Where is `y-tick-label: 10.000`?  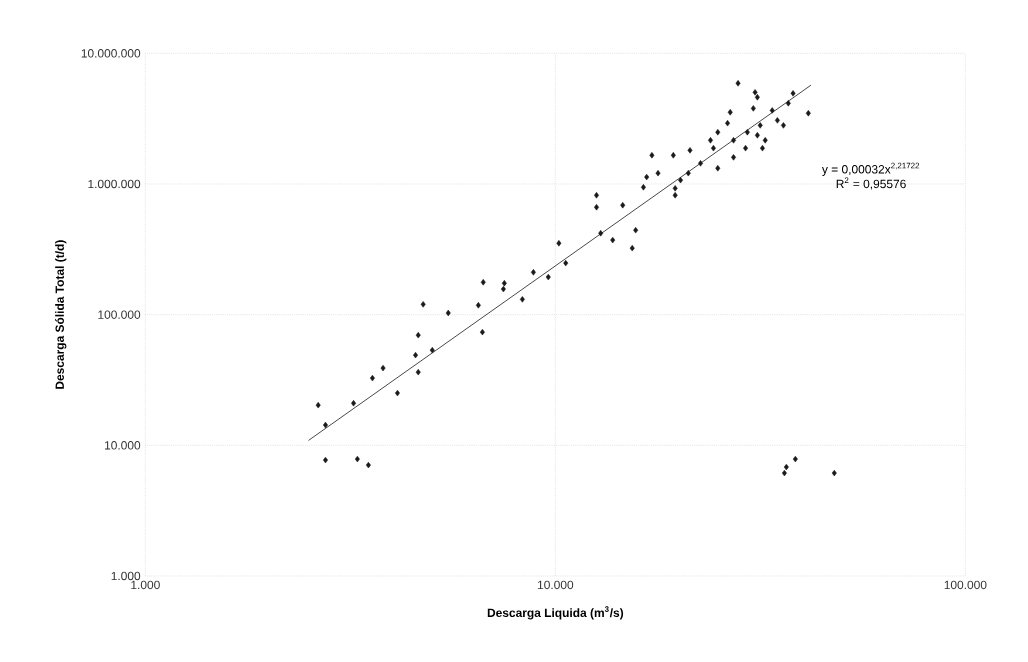 y-tick-label: 10.000 is located at coordinates (123, 445).